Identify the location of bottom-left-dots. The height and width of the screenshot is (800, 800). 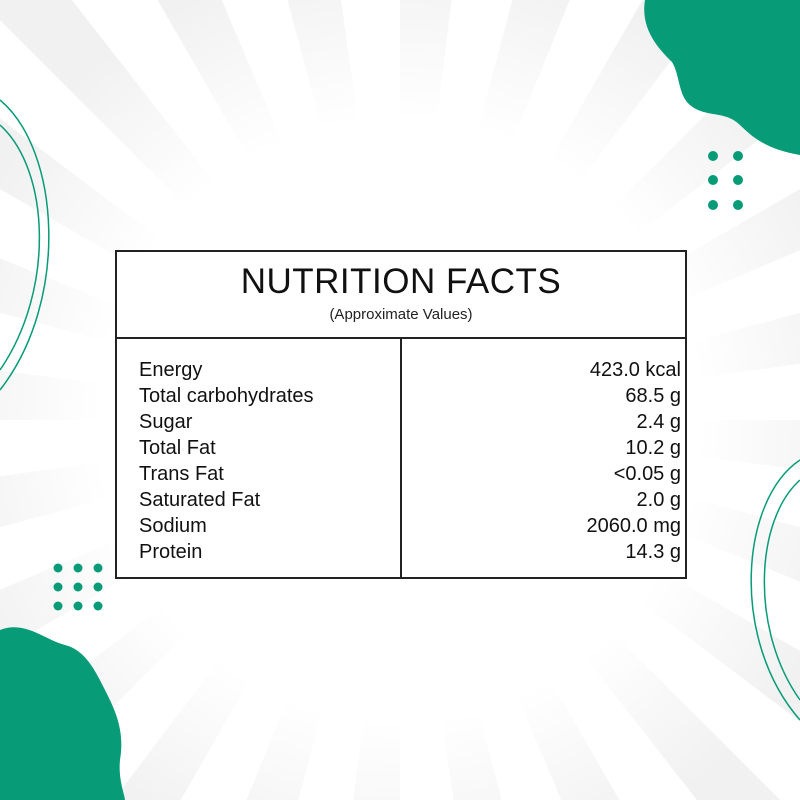
(78, 587).